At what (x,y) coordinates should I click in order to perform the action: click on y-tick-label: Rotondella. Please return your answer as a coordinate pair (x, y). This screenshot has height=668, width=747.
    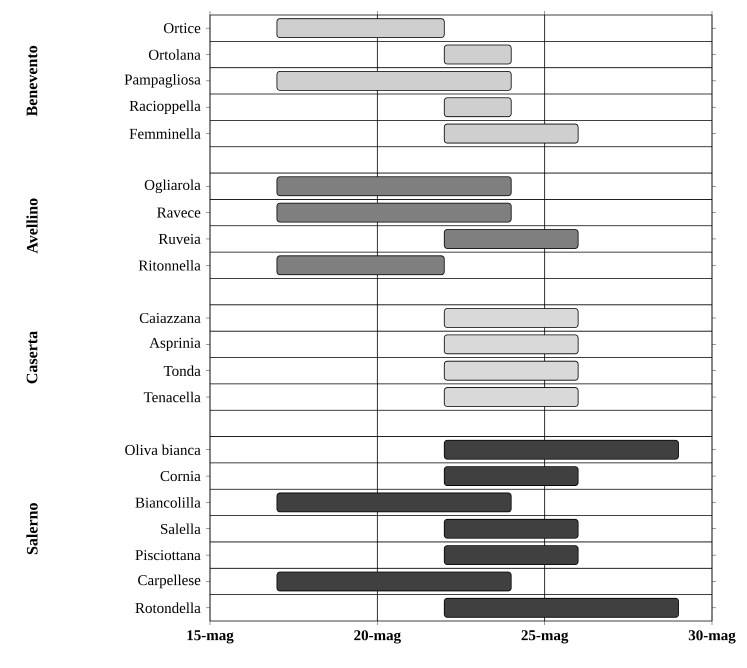
    Looking at the image, I should click on (168, 608).